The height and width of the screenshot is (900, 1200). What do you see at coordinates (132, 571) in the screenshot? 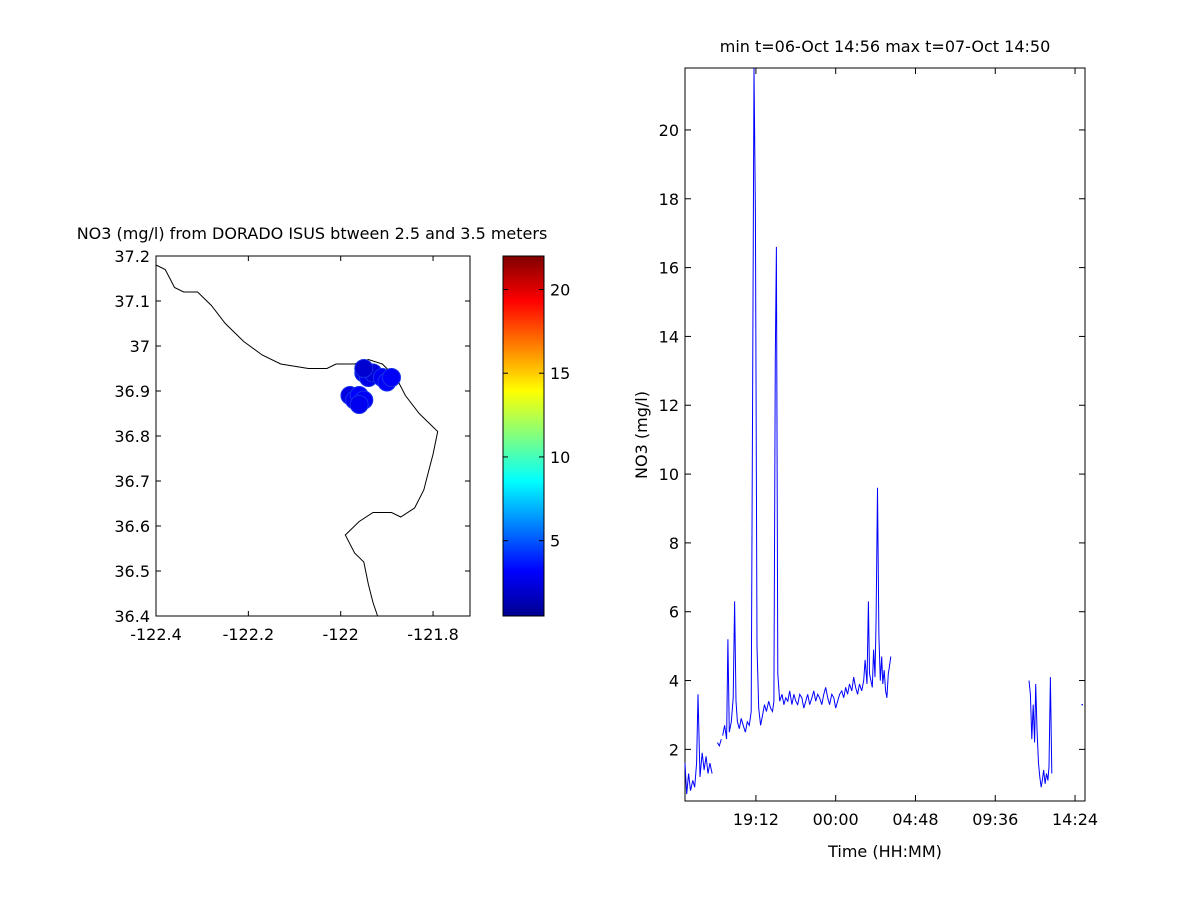
I see `map-y-tick-label: 36.5` at bounding box center [132, 571].